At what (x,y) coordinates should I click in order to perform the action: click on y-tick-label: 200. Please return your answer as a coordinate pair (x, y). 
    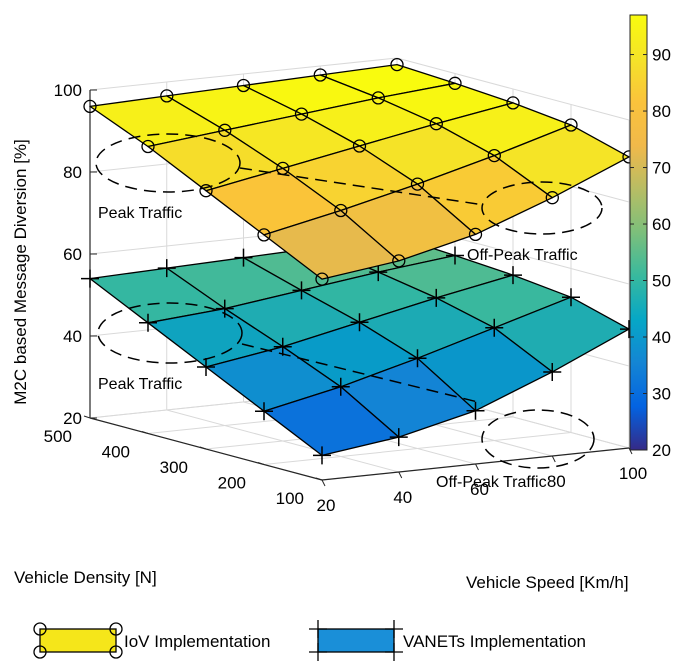
    Looking at the image, I should click on (232, 483).